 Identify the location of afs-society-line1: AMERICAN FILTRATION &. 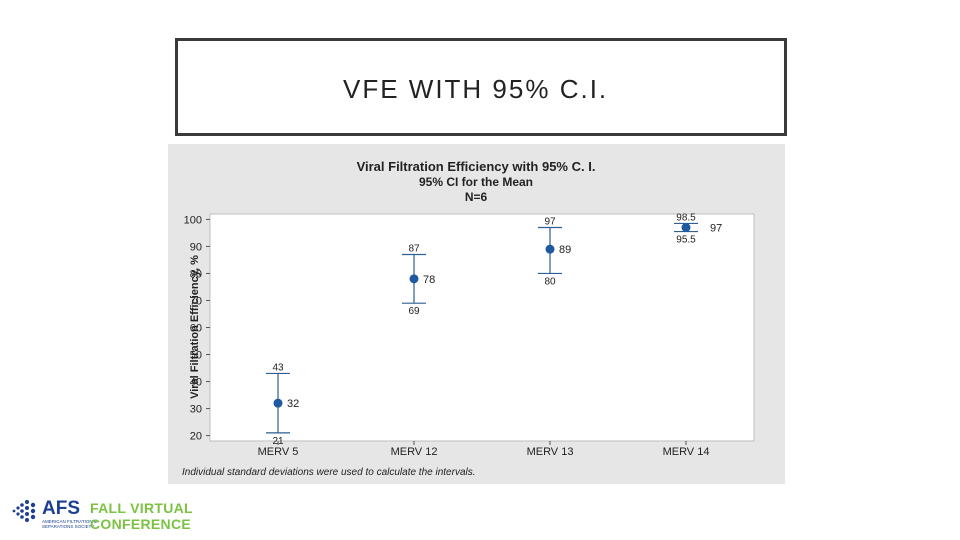
(69, 521).